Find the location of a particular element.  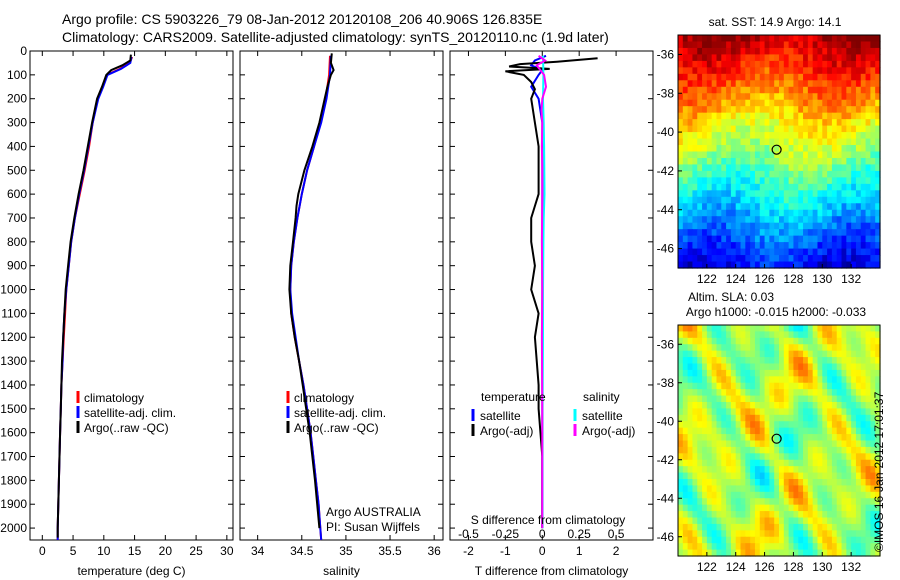

sst_map-title: sat. SST: 14.9 Argo: 14.1 is located at coordinates (775, 22).